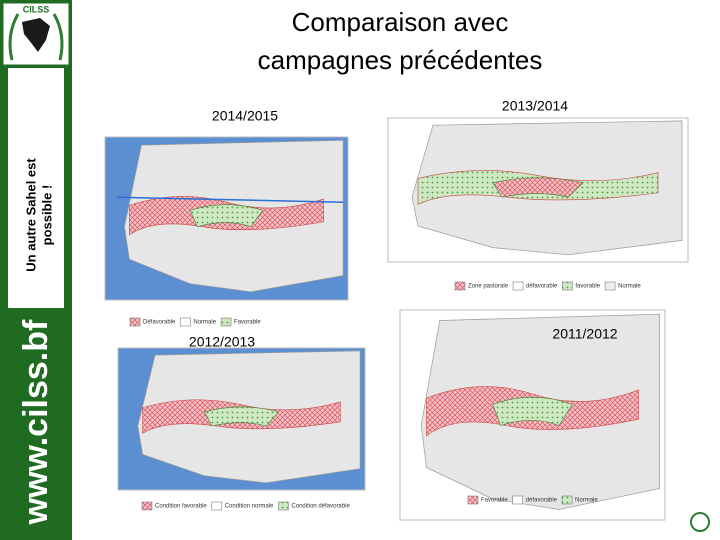 This screenshot has width=720, height=540. Describe the element at coordinates (535, 106) in the screenshot. I see `panel-label: 2013/2014` at that location.